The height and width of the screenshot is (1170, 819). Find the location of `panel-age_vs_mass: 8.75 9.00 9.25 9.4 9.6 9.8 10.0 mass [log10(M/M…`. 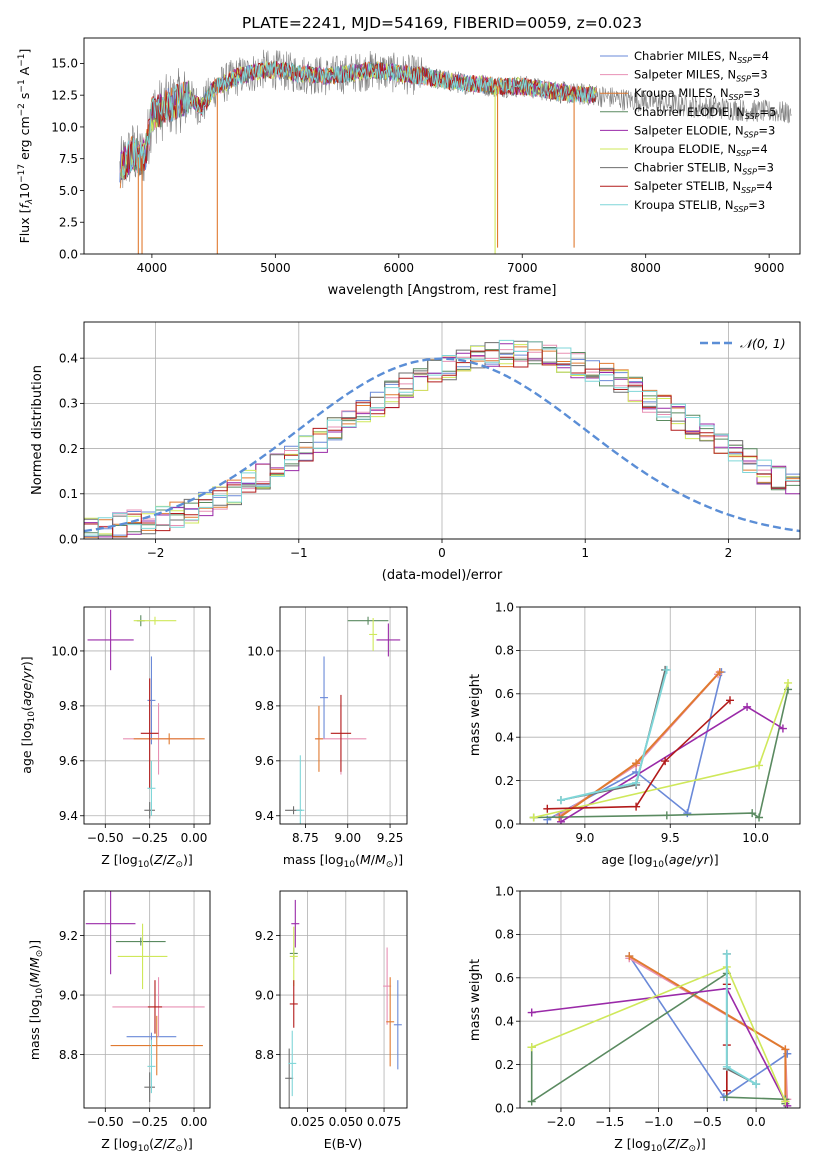

panel-age_vs_mass: 8.75 9.00 9.25 9.4 9.6 9.8 10.0 mass [log10(M/M… is located at coordinates (327, 738).